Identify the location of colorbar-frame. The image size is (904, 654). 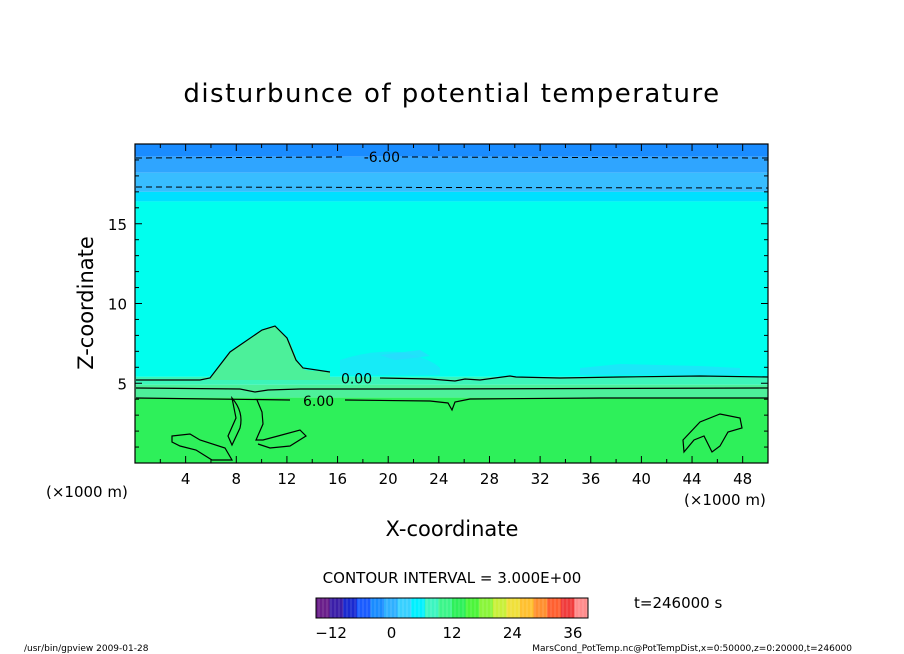
(452, 608).